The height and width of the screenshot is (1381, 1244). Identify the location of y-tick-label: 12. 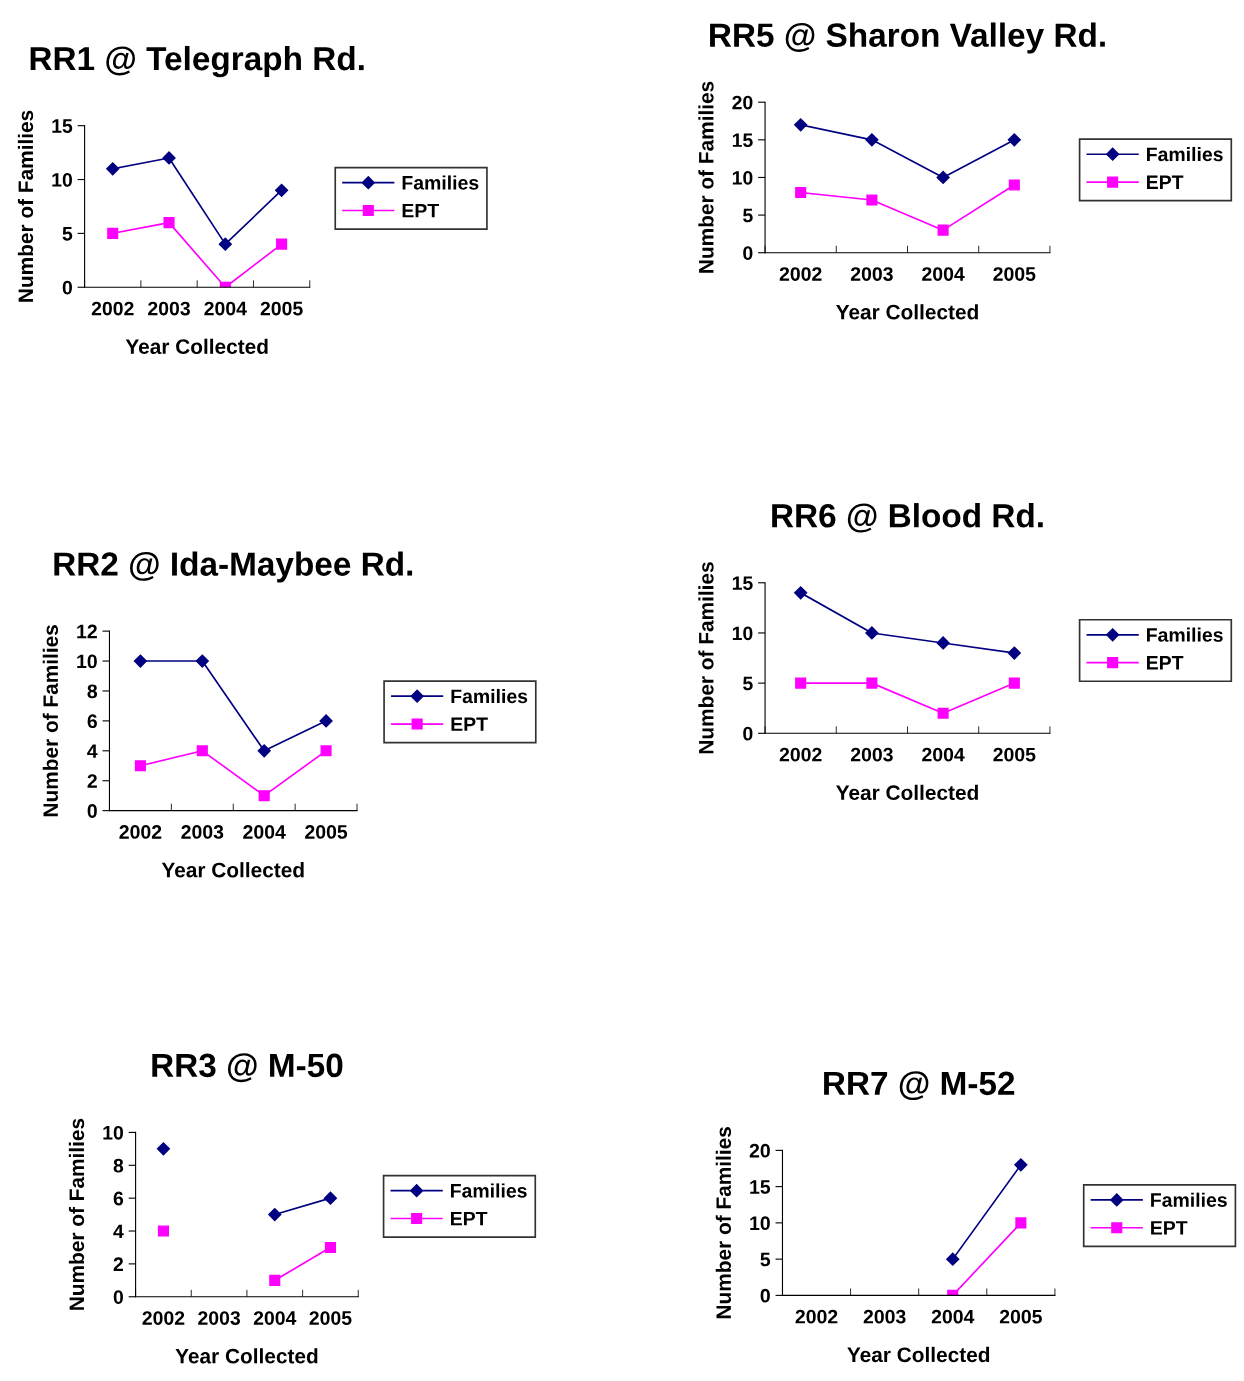
(87, 631).